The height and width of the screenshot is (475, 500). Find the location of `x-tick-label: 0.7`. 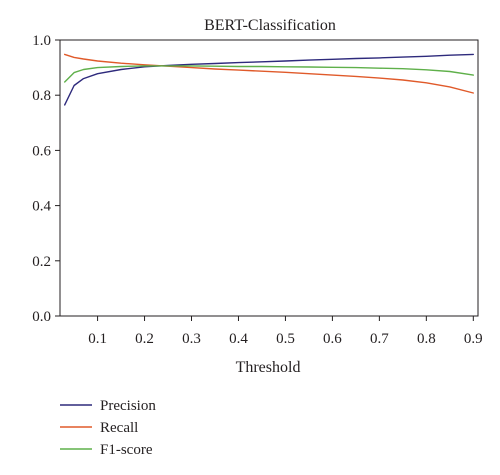

x-tick-label: 0.7 is located at coordinates (379, 339).